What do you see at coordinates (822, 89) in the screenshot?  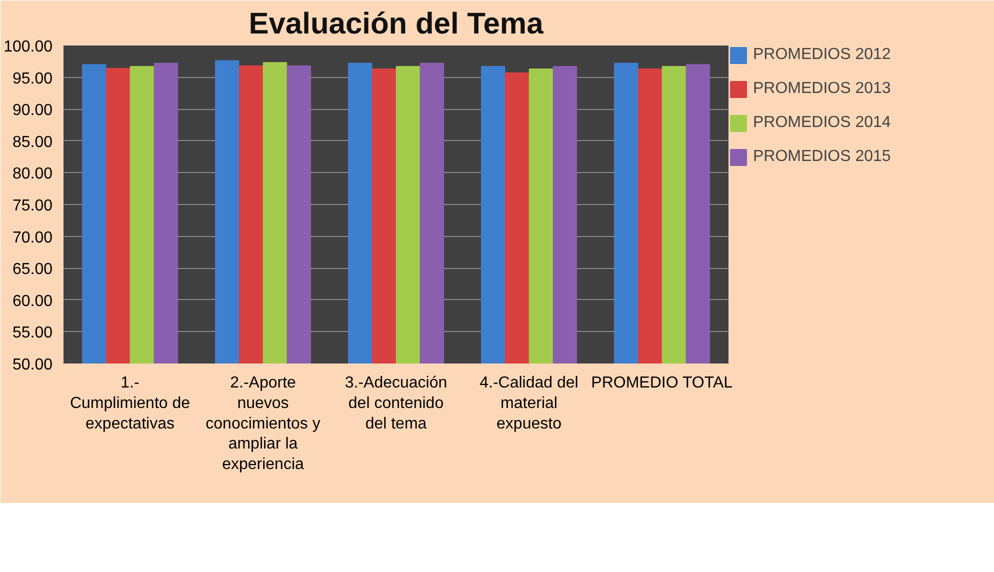 I see `legend-label: PROMEDIOS 2013` at bounding box center [822, 89].